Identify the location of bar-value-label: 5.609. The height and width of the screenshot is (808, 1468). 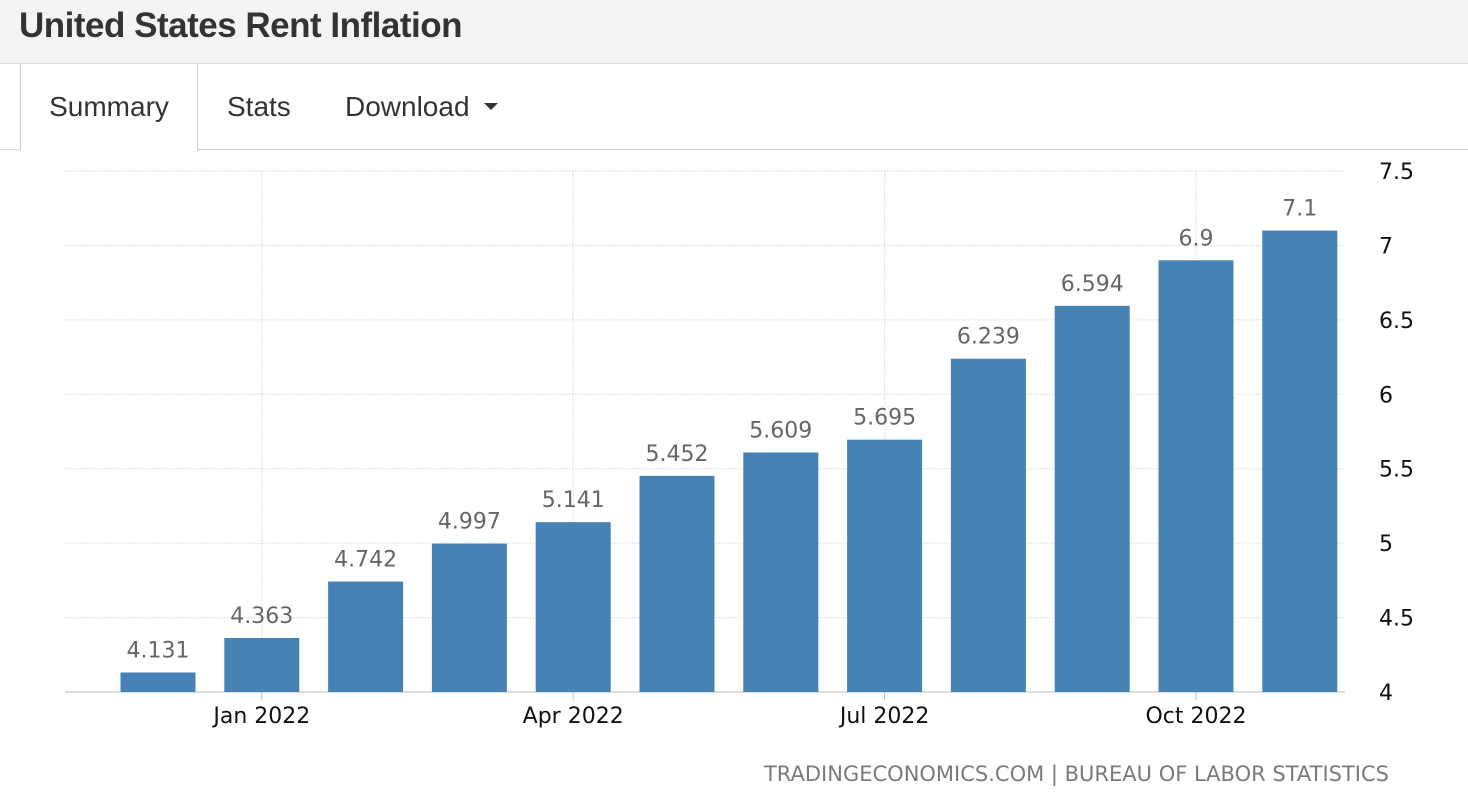
(780, 430).